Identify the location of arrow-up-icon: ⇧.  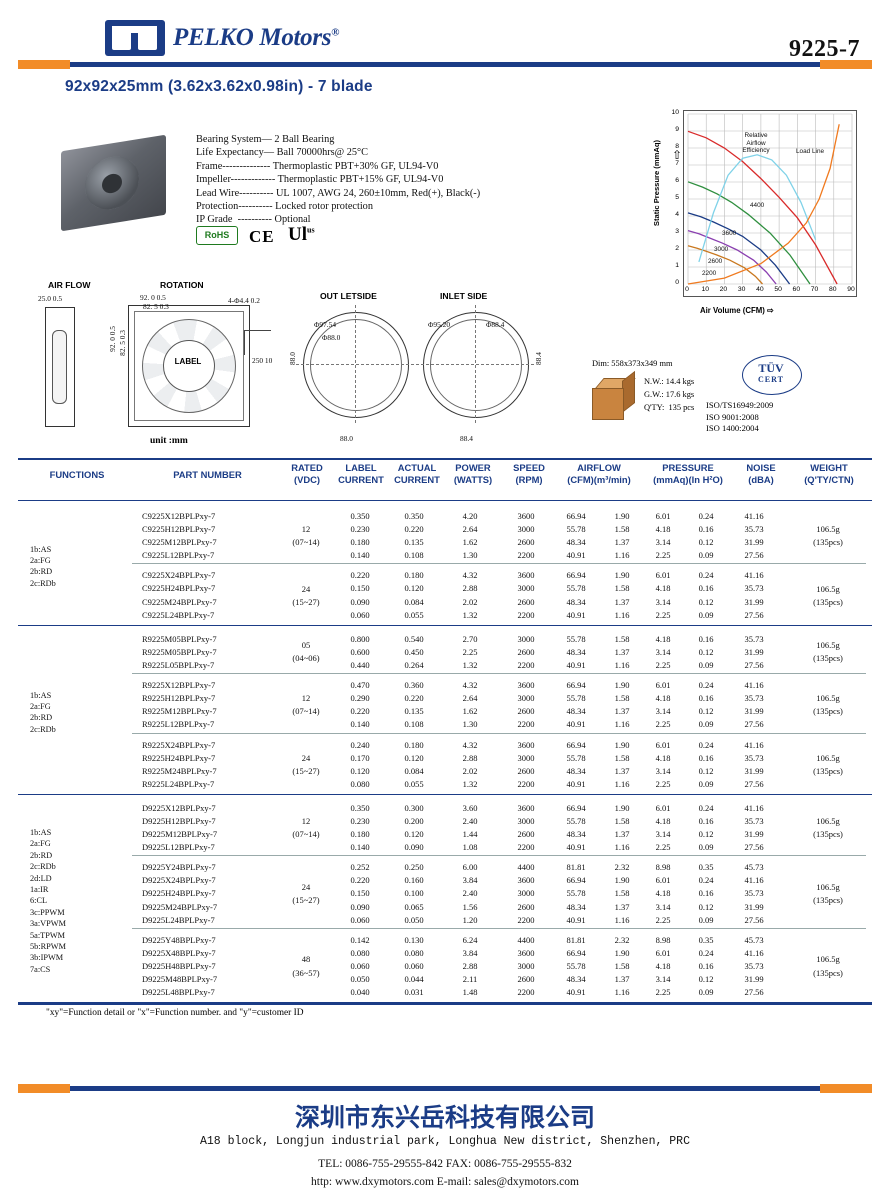
(677, 155).